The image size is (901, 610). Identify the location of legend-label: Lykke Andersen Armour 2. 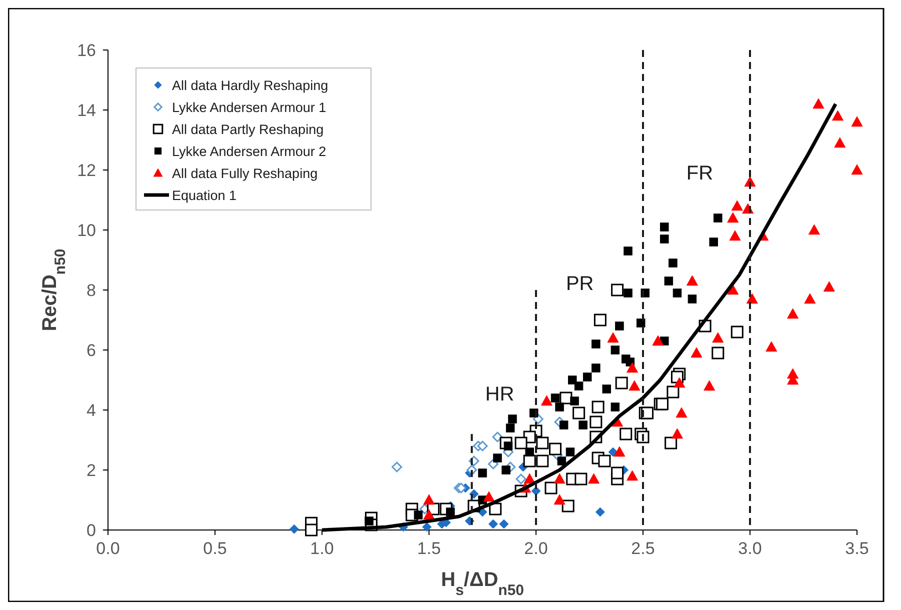
(249, 151).